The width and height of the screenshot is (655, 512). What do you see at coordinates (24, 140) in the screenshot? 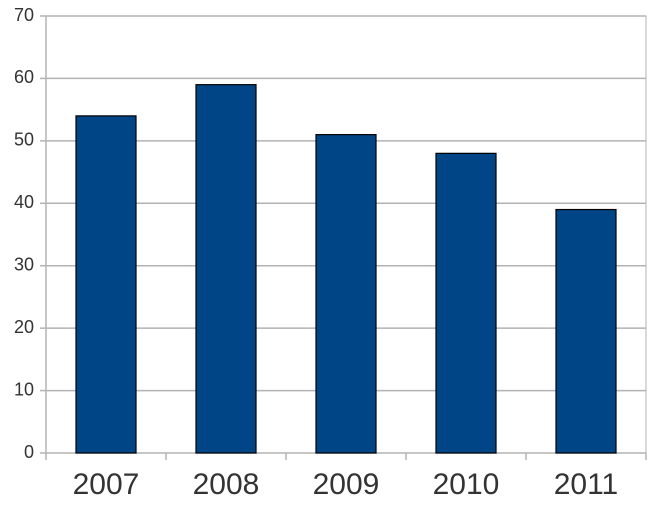
I see `y-tick-label: 50` at bounding box center [24, 140].